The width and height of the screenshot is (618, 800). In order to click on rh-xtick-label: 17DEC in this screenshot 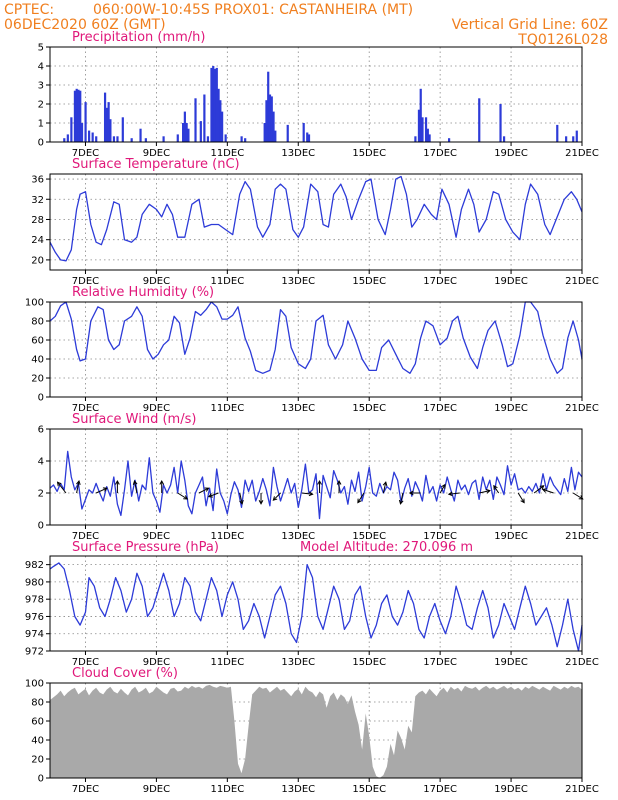, I will do `click(440, 408)`.